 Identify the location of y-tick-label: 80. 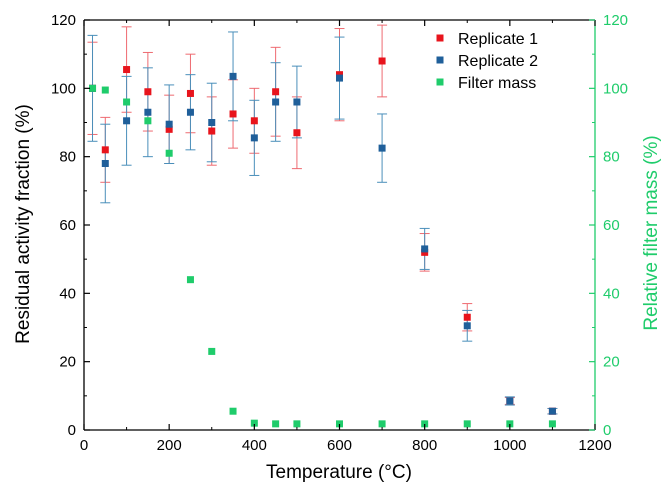
(67, 157).